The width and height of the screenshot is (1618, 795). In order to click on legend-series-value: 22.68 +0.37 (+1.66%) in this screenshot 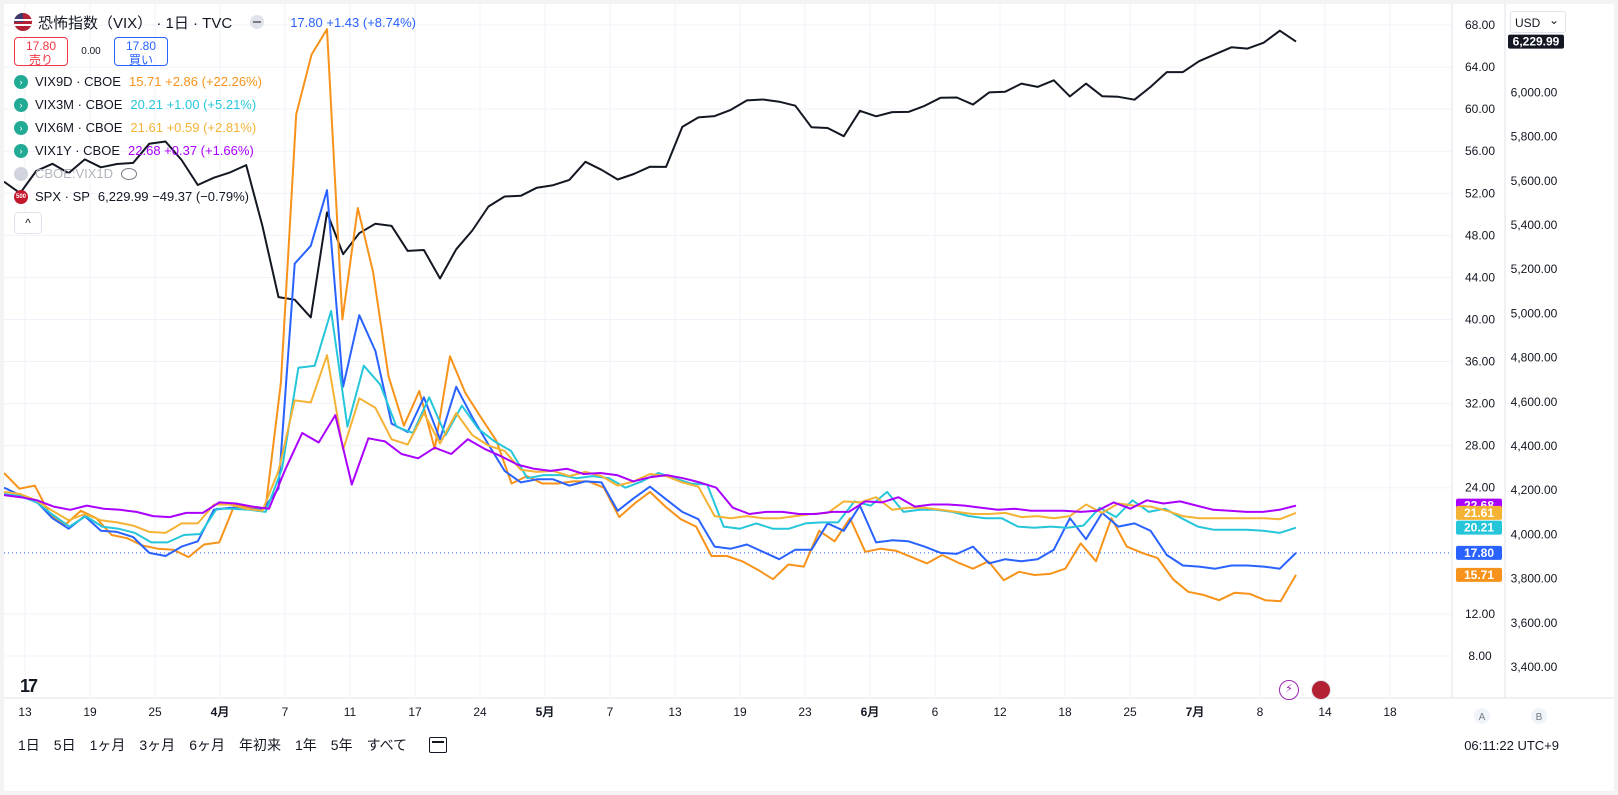, I will do `click(191, 150)`.